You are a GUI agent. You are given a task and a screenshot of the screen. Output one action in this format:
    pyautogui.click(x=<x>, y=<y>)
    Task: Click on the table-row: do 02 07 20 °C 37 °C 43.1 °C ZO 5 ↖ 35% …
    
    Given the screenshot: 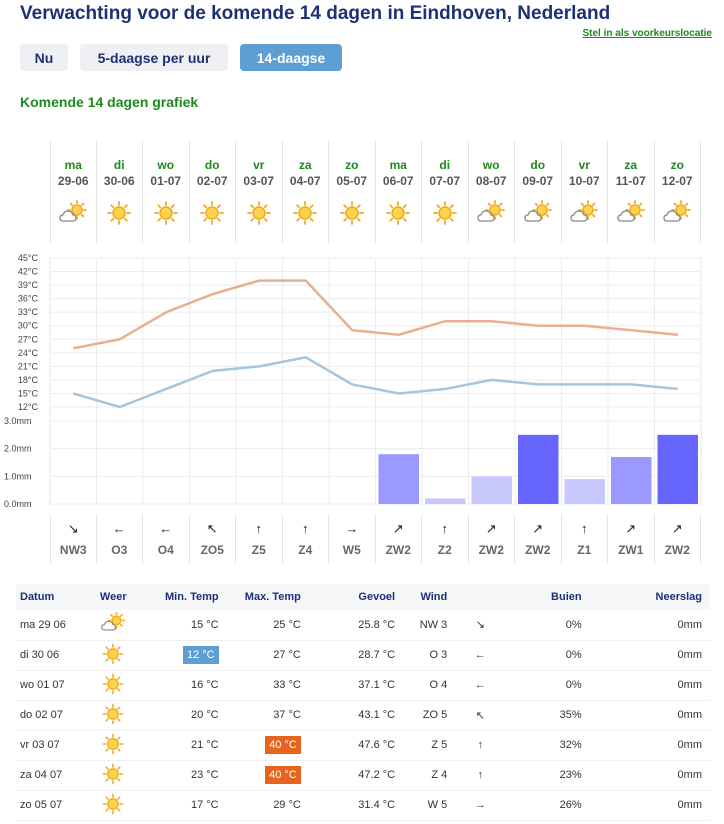 What is the action you would take?
    pyautogui.click(x=363, y=715)
    